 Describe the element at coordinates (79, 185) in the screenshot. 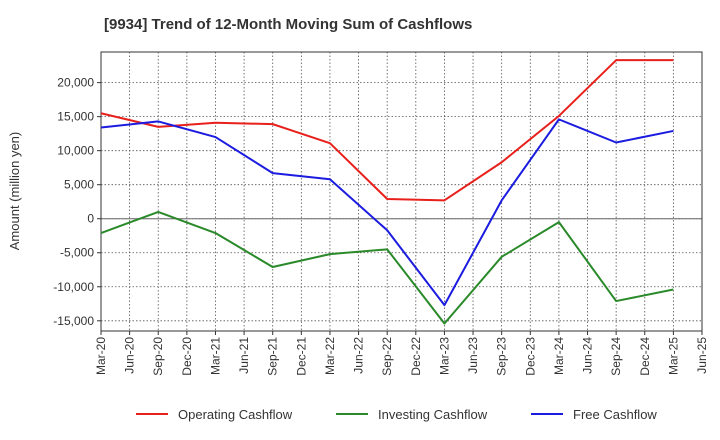

I see `y-tick-label: 5,000` at that location.